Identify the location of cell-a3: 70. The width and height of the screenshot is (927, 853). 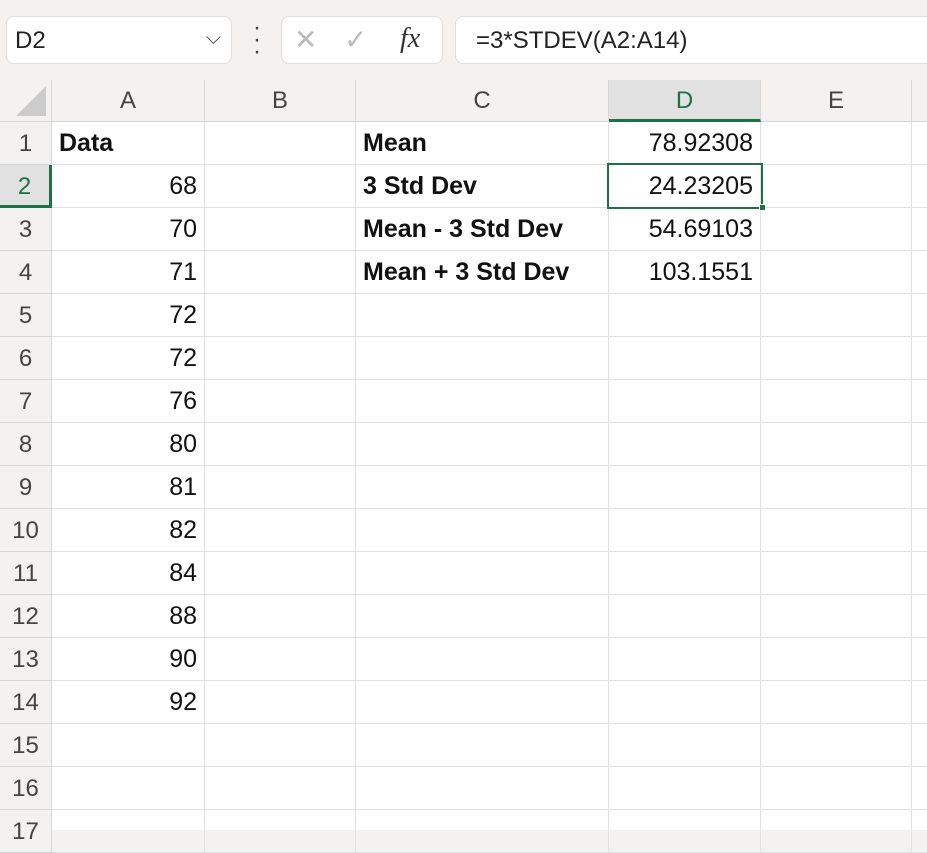
(128, 229).